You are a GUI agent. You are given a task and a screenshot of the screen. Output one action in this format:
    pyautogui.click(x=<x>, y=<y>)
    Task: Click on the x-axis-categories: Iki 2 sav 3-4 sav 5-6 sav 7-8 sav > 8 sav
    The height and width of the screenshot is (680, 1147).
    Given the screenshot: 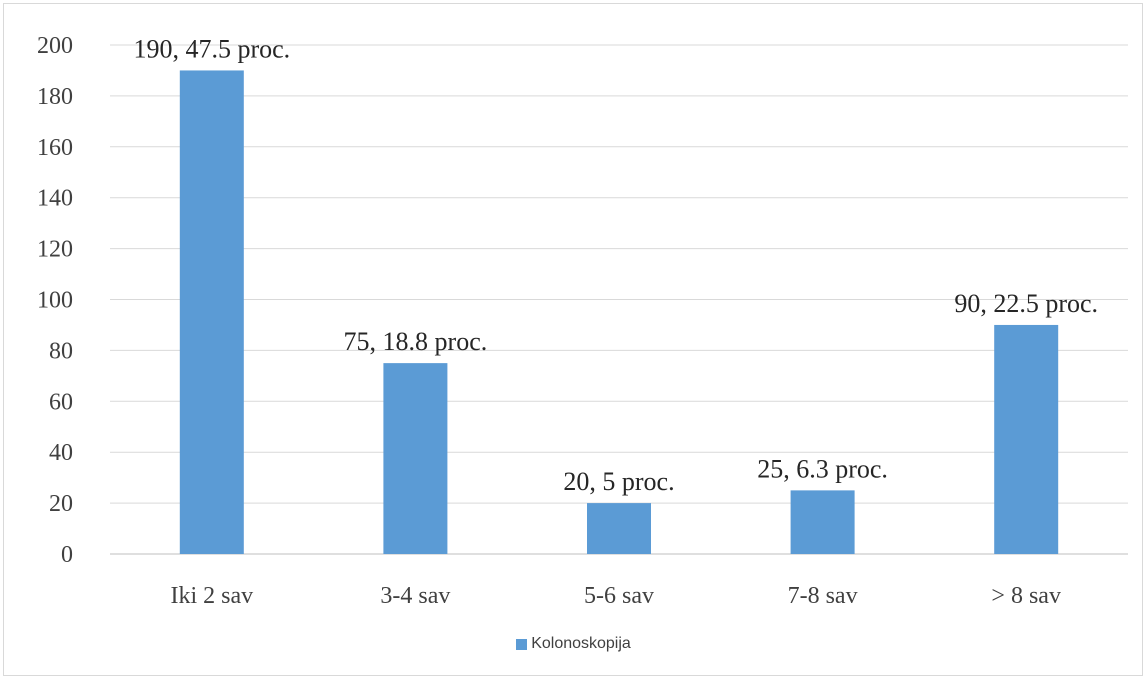 What is the action you would take?
    pyautogui.click(x=615, y=596)
    